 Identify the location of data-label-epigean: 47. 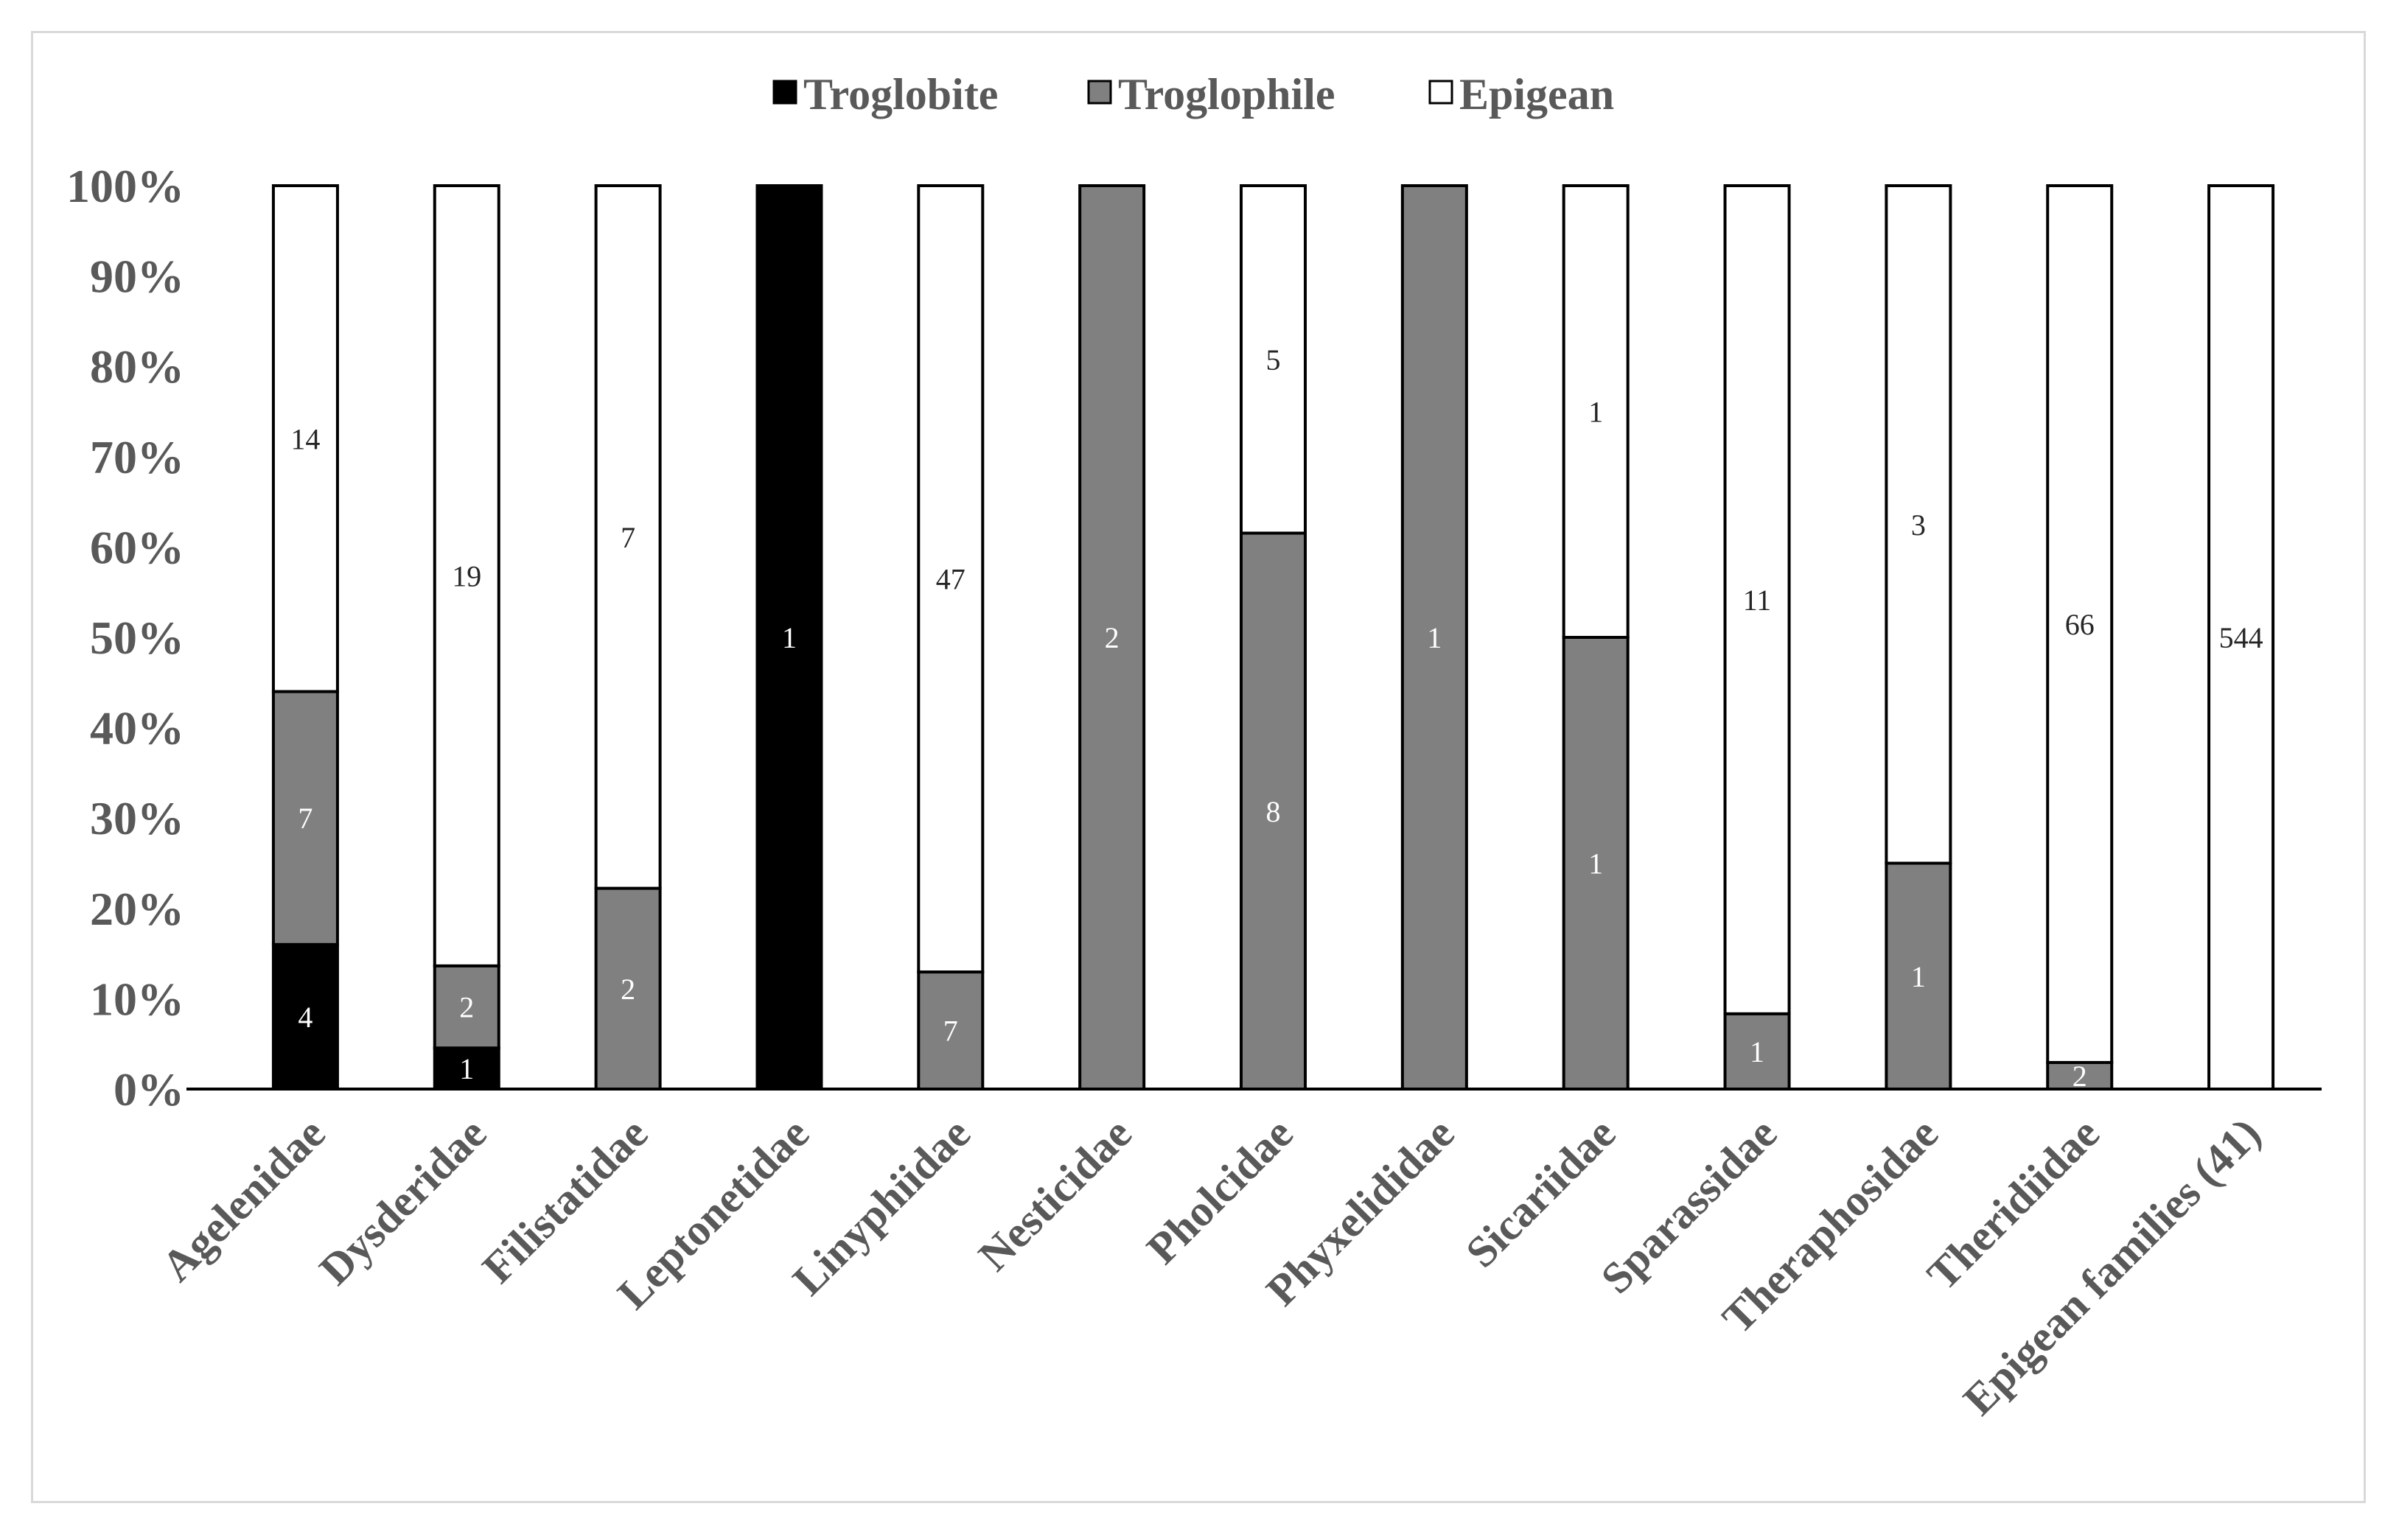
(951, 579).